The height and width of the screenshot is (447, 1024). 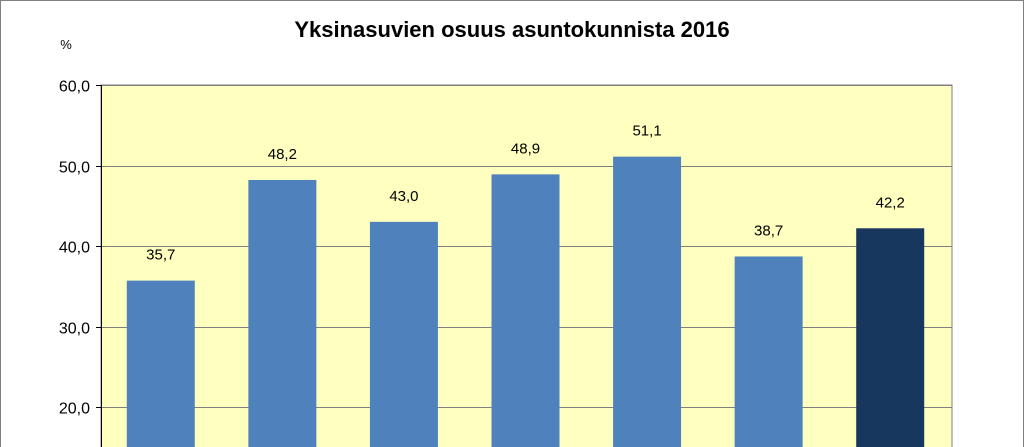 I want to click on y-tick-label: 40,0, so click(x=74, y=248).